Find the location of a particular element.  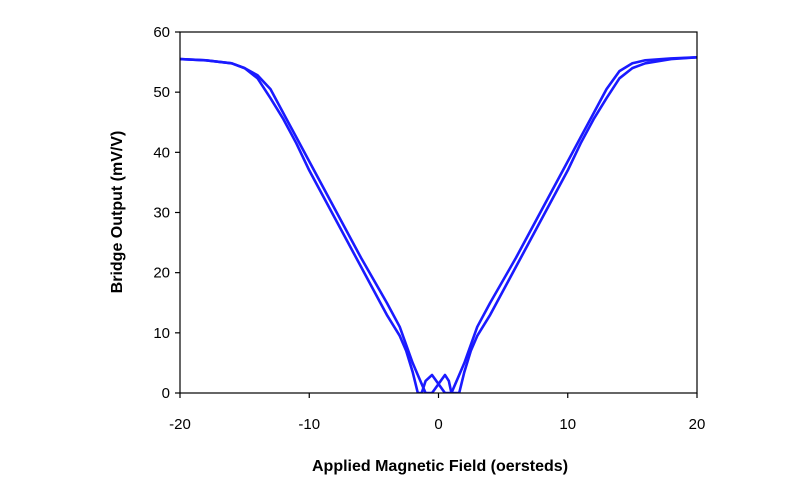

x-axis-title: Applied Magnetic Field (oersteds) is located at coordinates (440, 466).